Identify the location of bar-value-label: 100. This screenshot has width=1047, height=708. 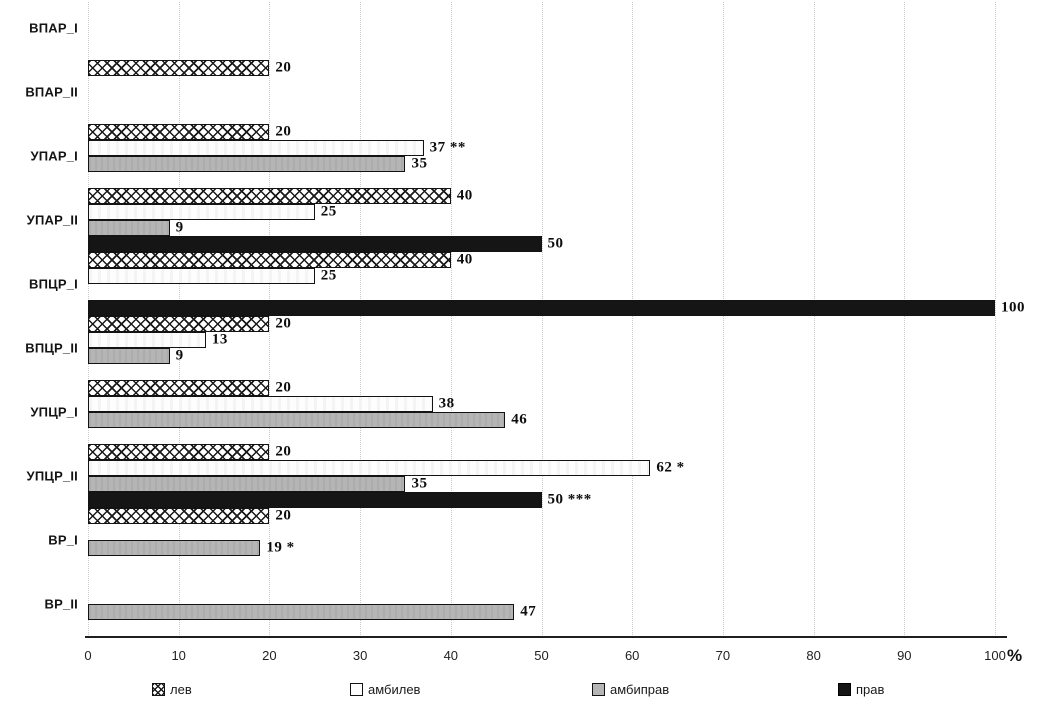
(1013, 307).